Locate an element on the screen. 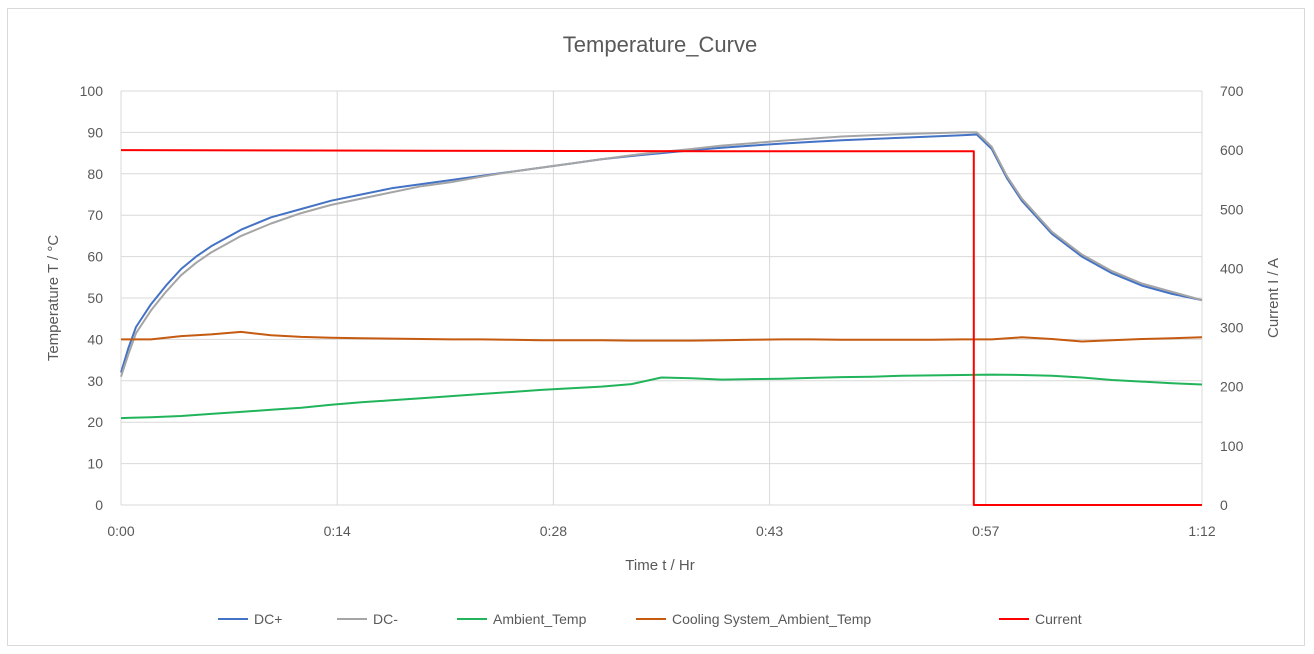 The image size is (1314, 654). legend-label: Cooling System_Ambient_Temp is located at coordinates (771, 619).